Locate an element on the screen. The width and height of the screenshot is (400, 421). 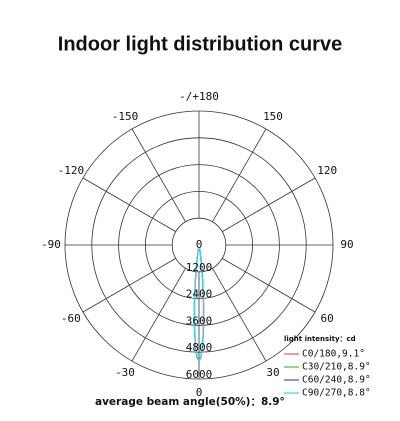
angle-label: 0 is located at coordinates (199, 392).